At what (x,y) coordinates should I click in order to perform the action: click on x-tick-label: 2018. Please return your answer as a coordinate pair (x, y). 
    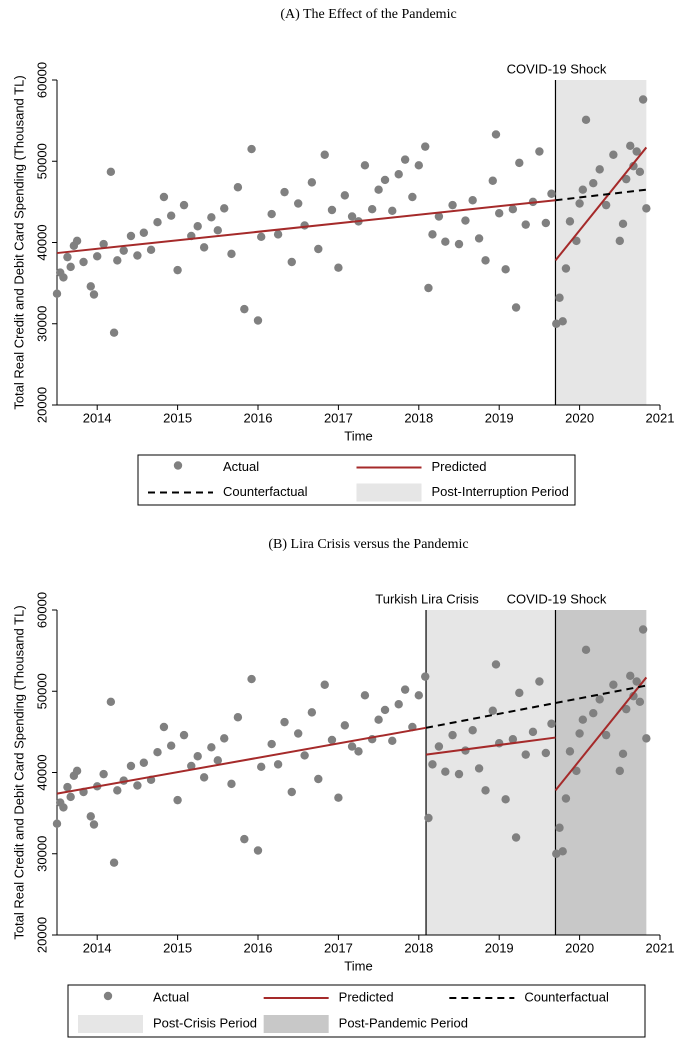
    Looking at the image, I should click on (418, 417).